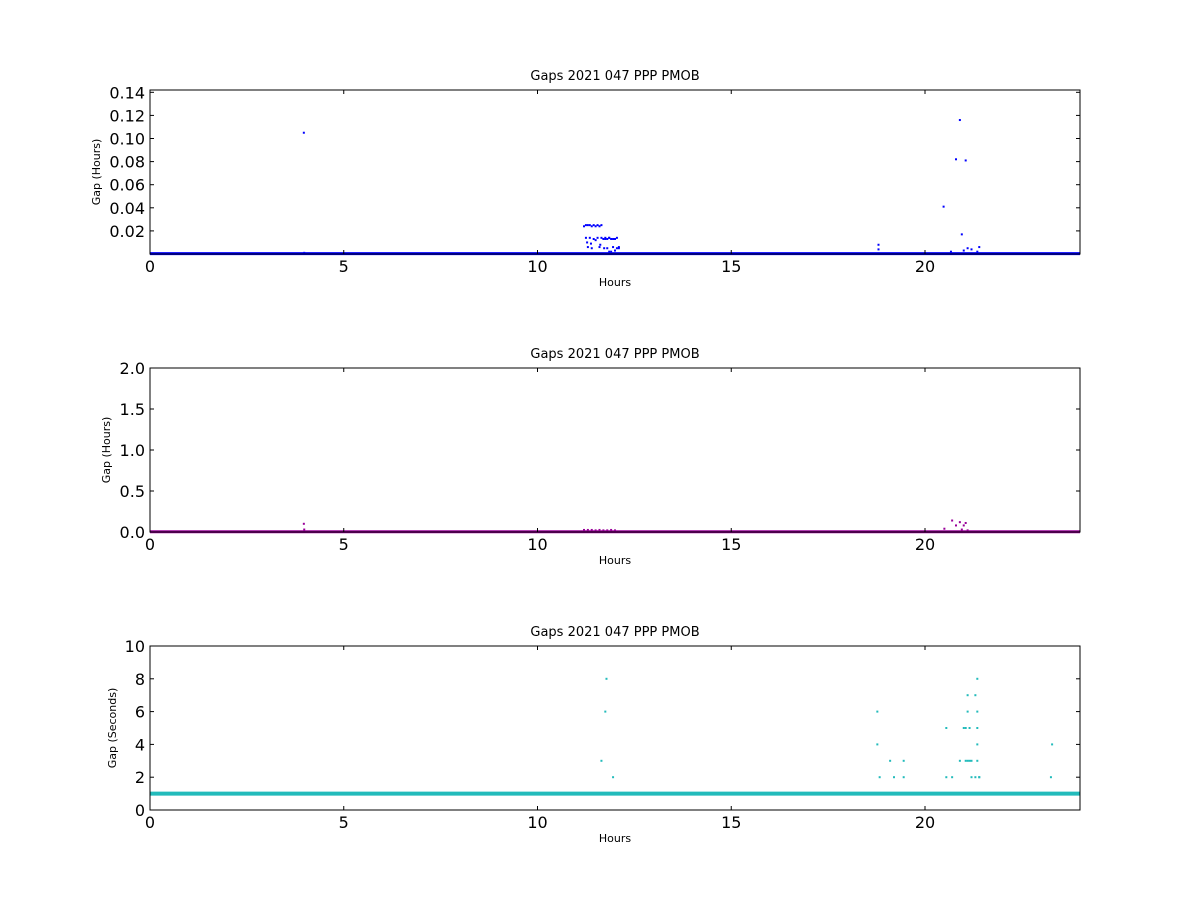 Image resolution: width=1200 pixels, height=900 pixels. I want to click on y-tick-label: 10, so click(135, 646).